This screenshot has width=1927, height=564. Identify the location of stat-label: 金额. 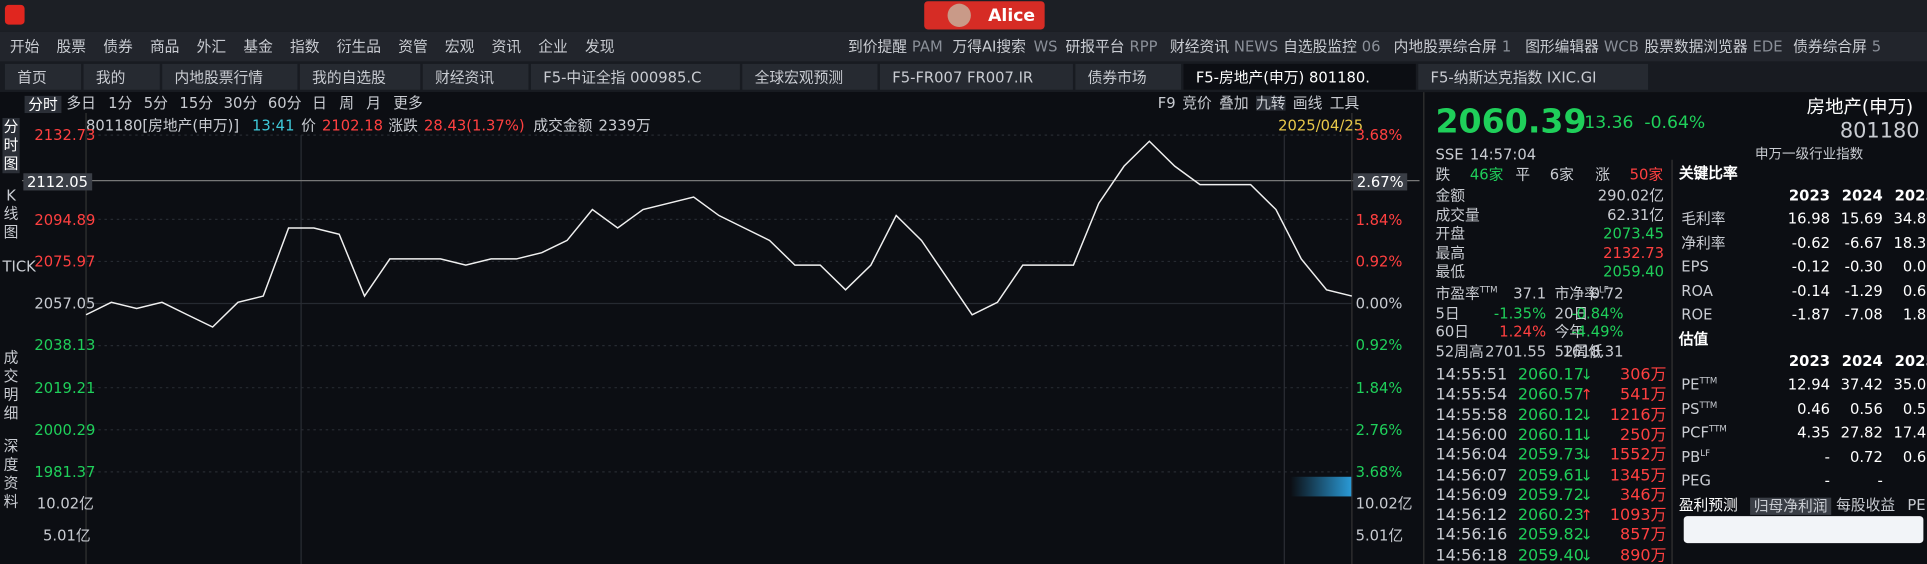
(1450, 195).